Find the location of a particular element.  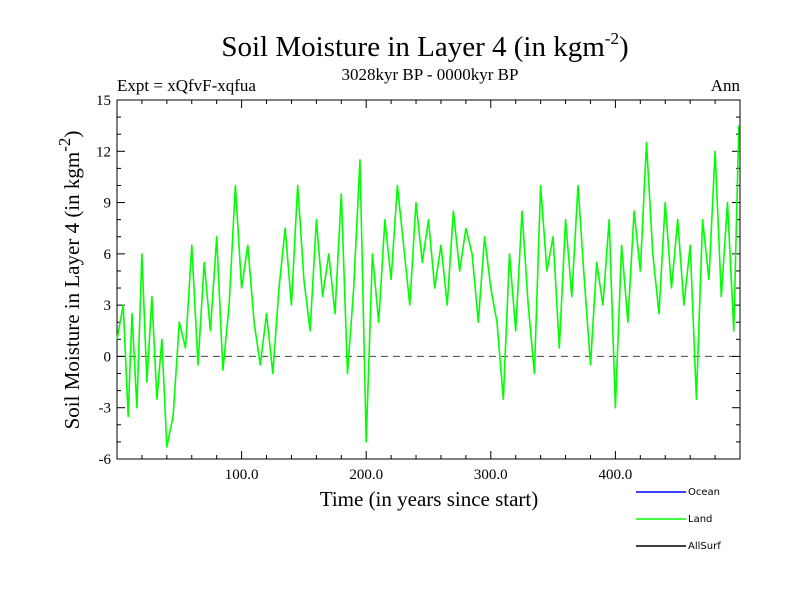

y-tick-label: -3 is located at coordinates (105, 409).